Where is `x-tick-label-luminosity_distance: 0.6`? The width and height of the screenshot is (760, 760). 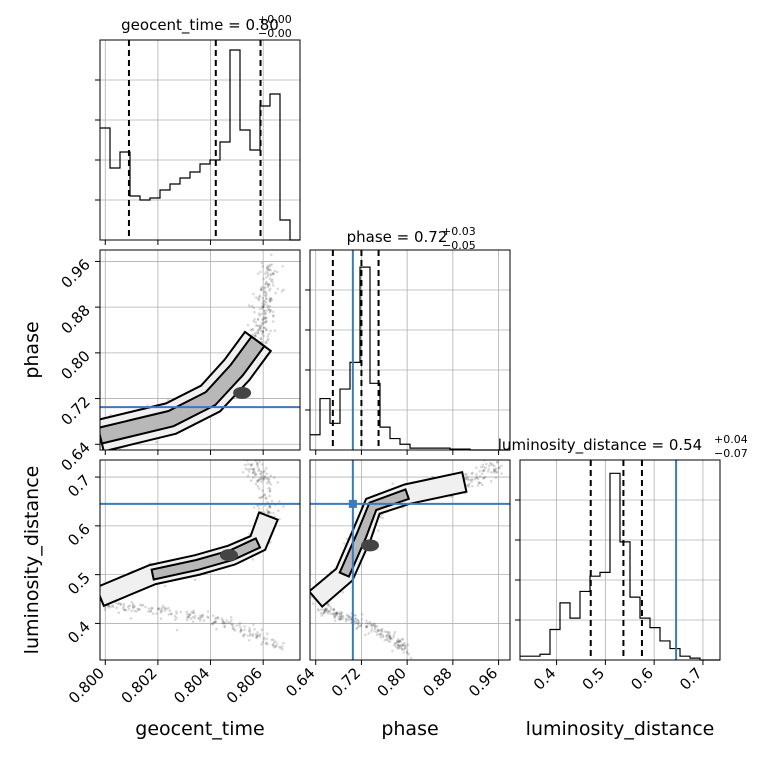
x-tick-label-luminosity_distance: 0.6 is located at coordinates (642, 679).